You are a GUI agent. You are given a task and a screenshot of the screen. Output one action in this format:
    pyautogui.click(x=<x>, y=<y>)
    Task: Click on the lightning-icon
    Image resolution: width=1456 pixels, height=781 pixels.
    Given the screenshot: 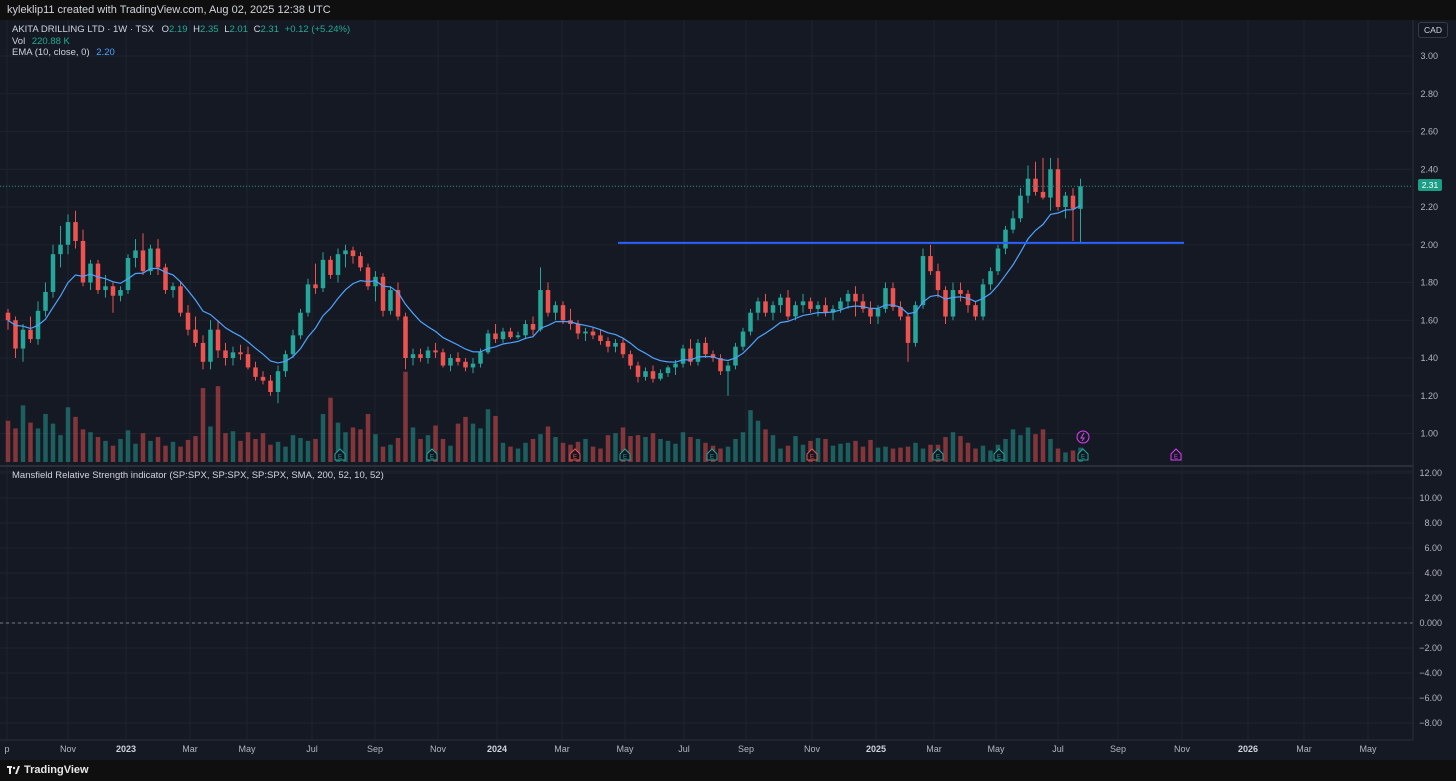 What is the action you would take?
    pyautogui.click(x=1082, y=437)
    